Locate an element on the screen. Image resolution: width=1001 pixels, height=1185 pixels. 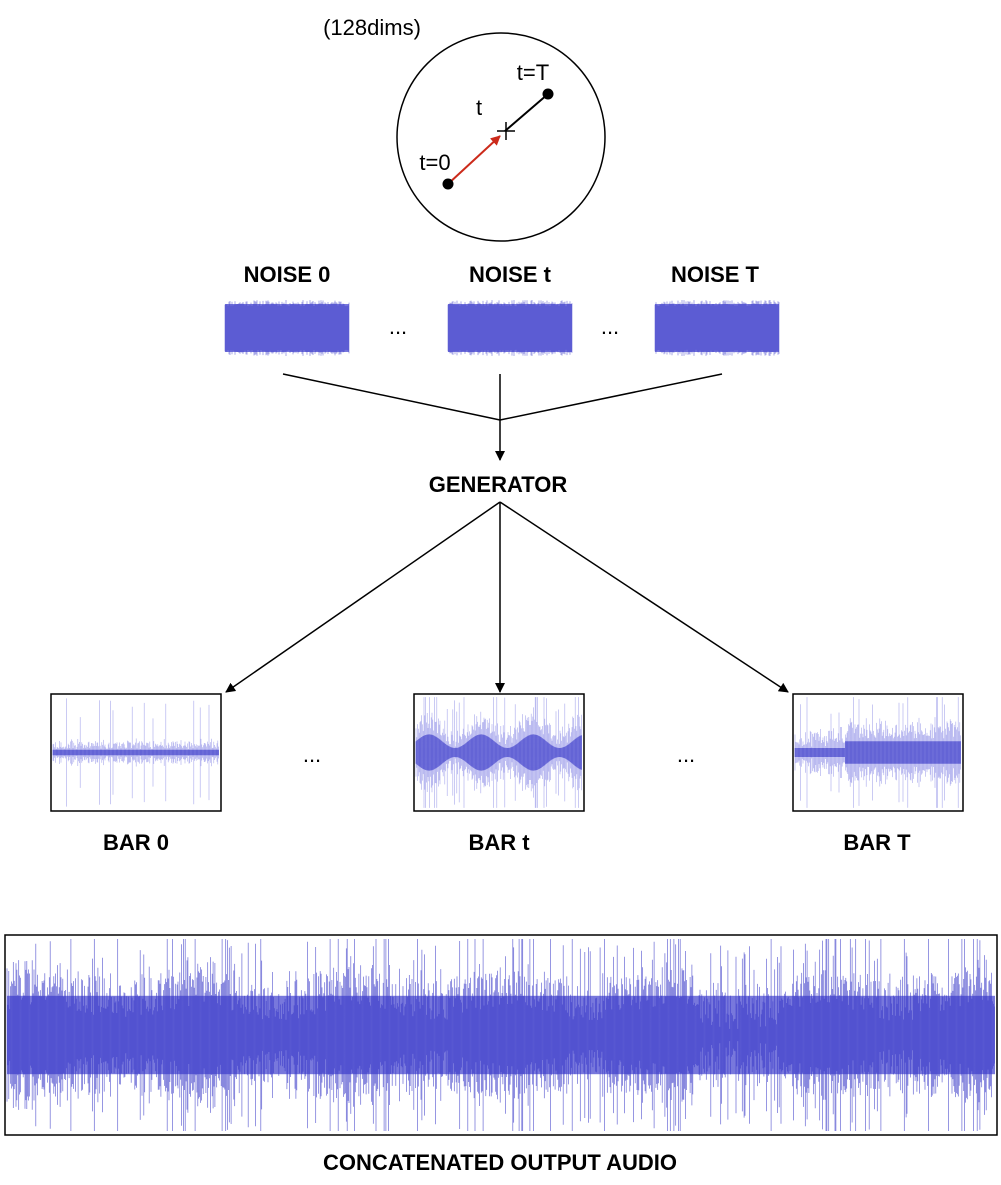
start-point-label: t=0 is located at coordinates (434, 162).